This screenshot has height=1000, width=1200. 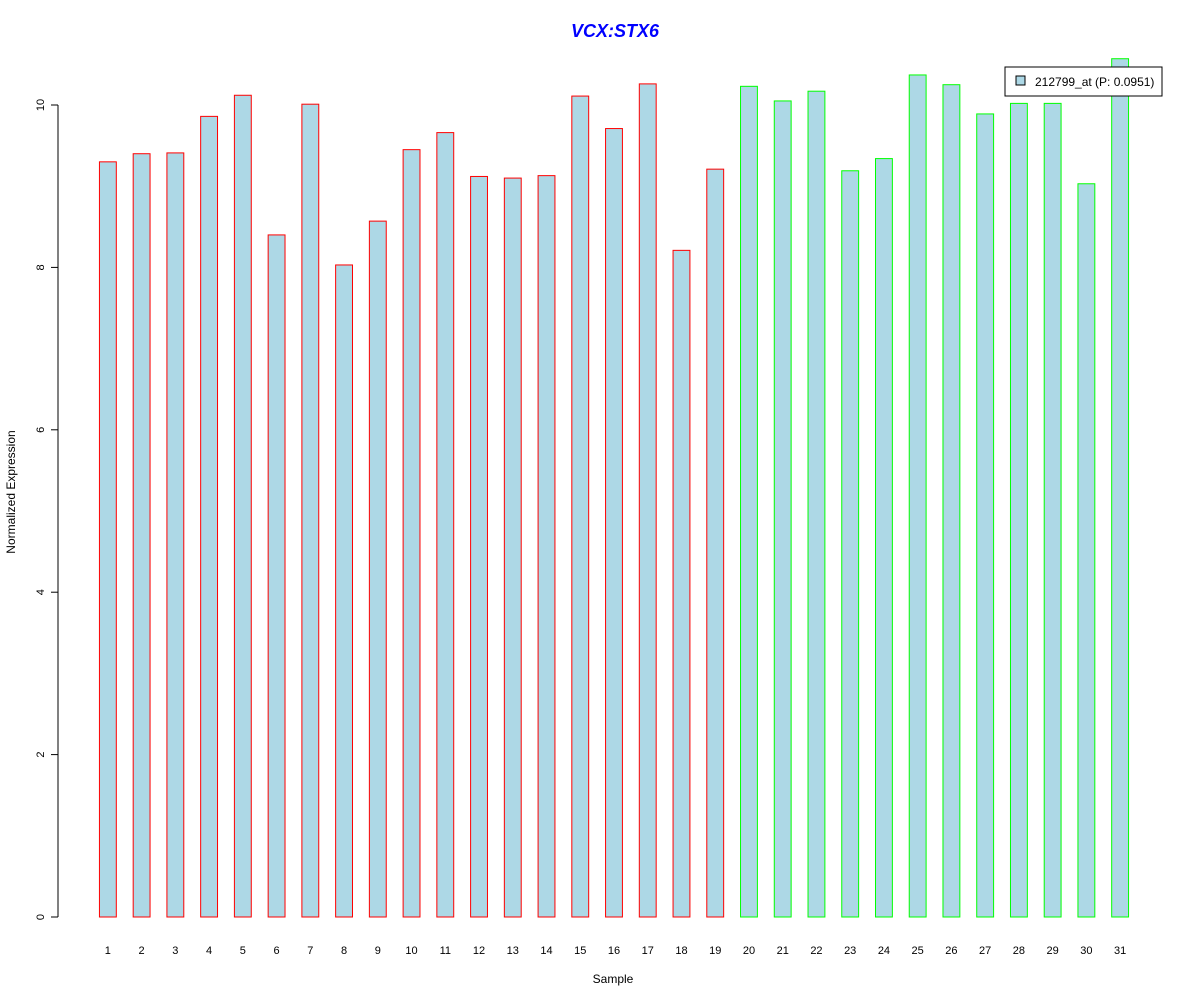 I want to click on y-tick-label: 8, so click(x=41, y=267).